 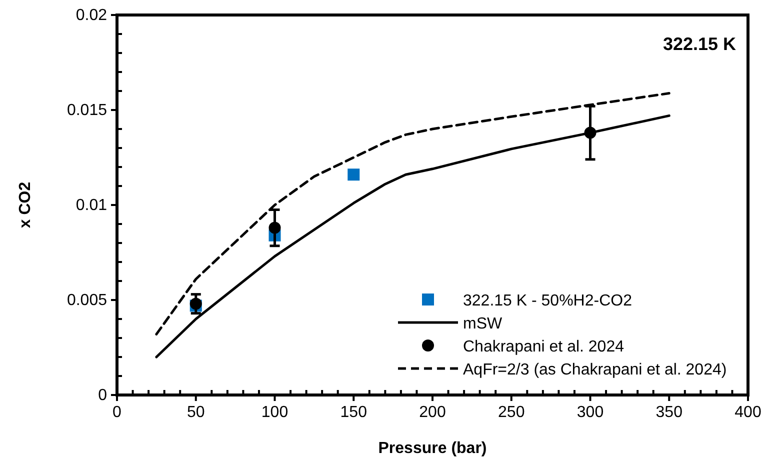 I want to click on x-tick-label: 350, so click(x=669, y=412).